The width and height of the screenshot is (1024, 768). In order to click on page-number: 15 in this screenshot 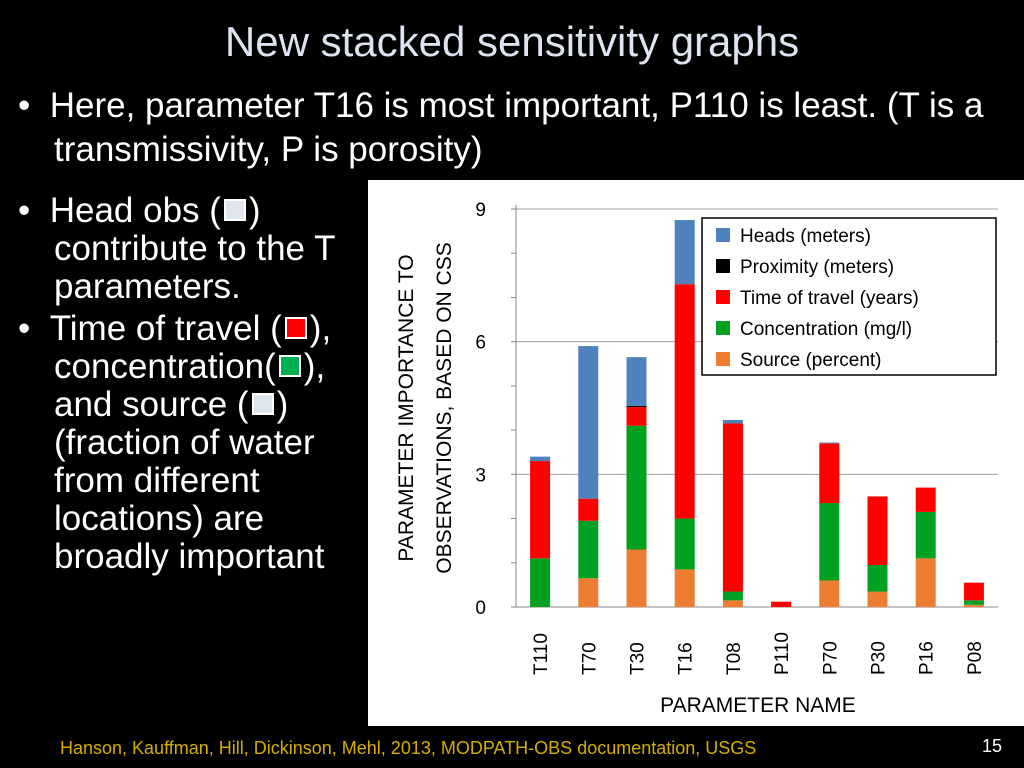, I will do `click(992, 746)`.